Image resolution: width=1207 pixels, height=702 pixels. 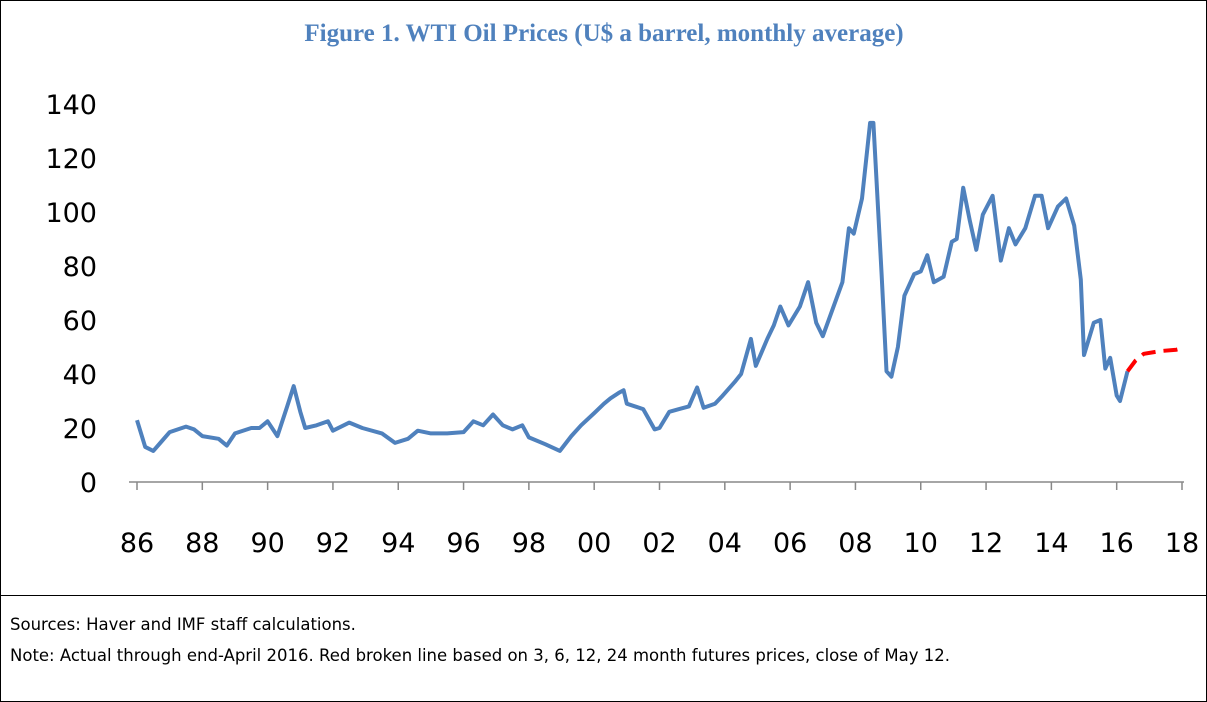 What do you see at coordinates (80, 267) in the screenshot?
I see `y-tick-label: 80` at bounding box center [80, 267].